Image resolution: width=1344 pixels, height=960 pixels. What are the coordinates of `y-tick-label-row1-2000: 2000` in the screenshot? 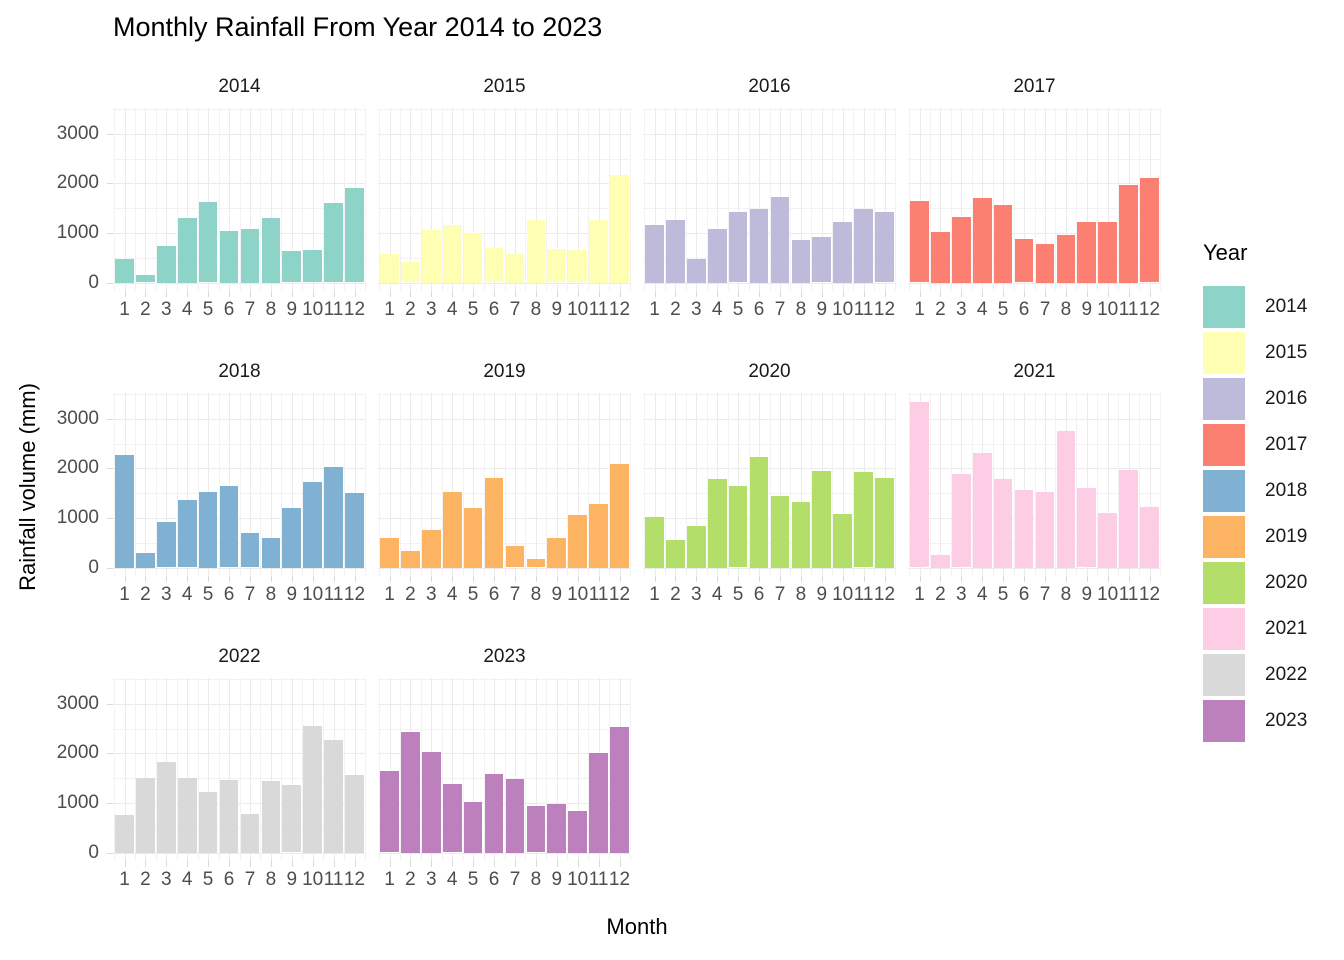 It's located at (77, 468).